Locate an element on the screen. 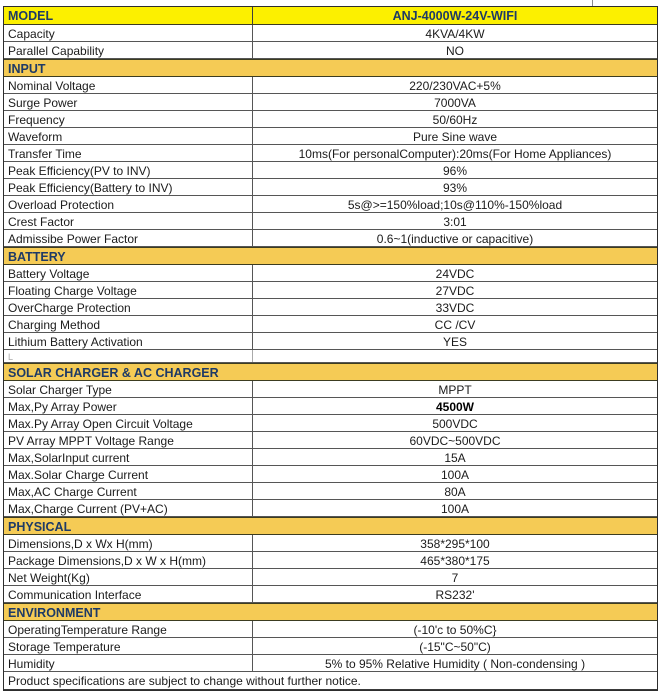  table-row: Capacity 4KVA/4KW is located at coordinates (330, 33).